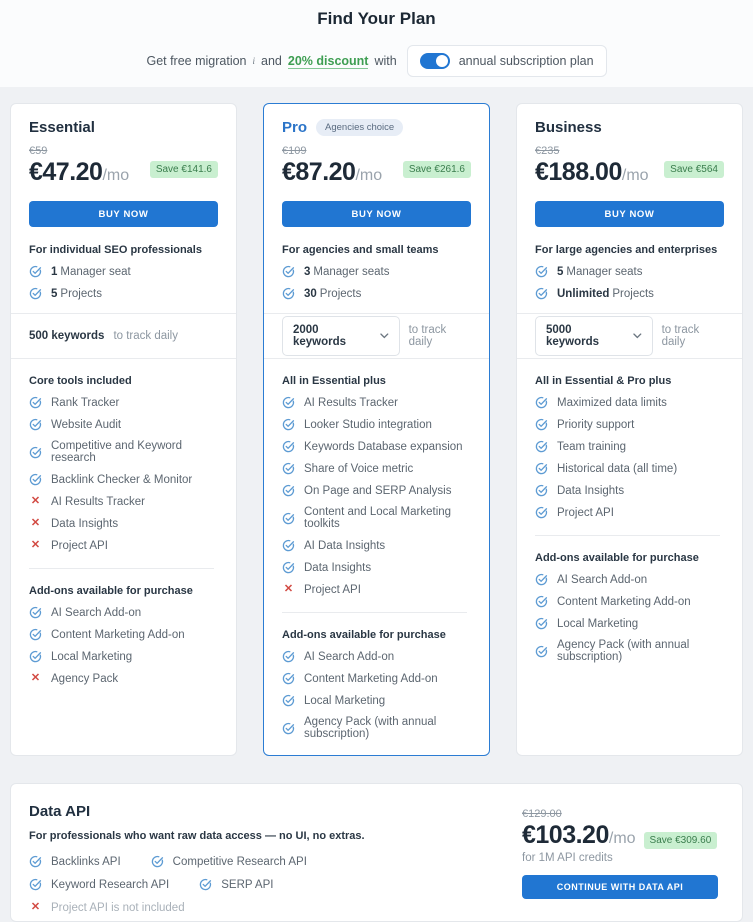 The image size is (753, 922). Describe the element at coordinates (592, 446) in the screenshot. I see `feature-label: Team training` at that location.